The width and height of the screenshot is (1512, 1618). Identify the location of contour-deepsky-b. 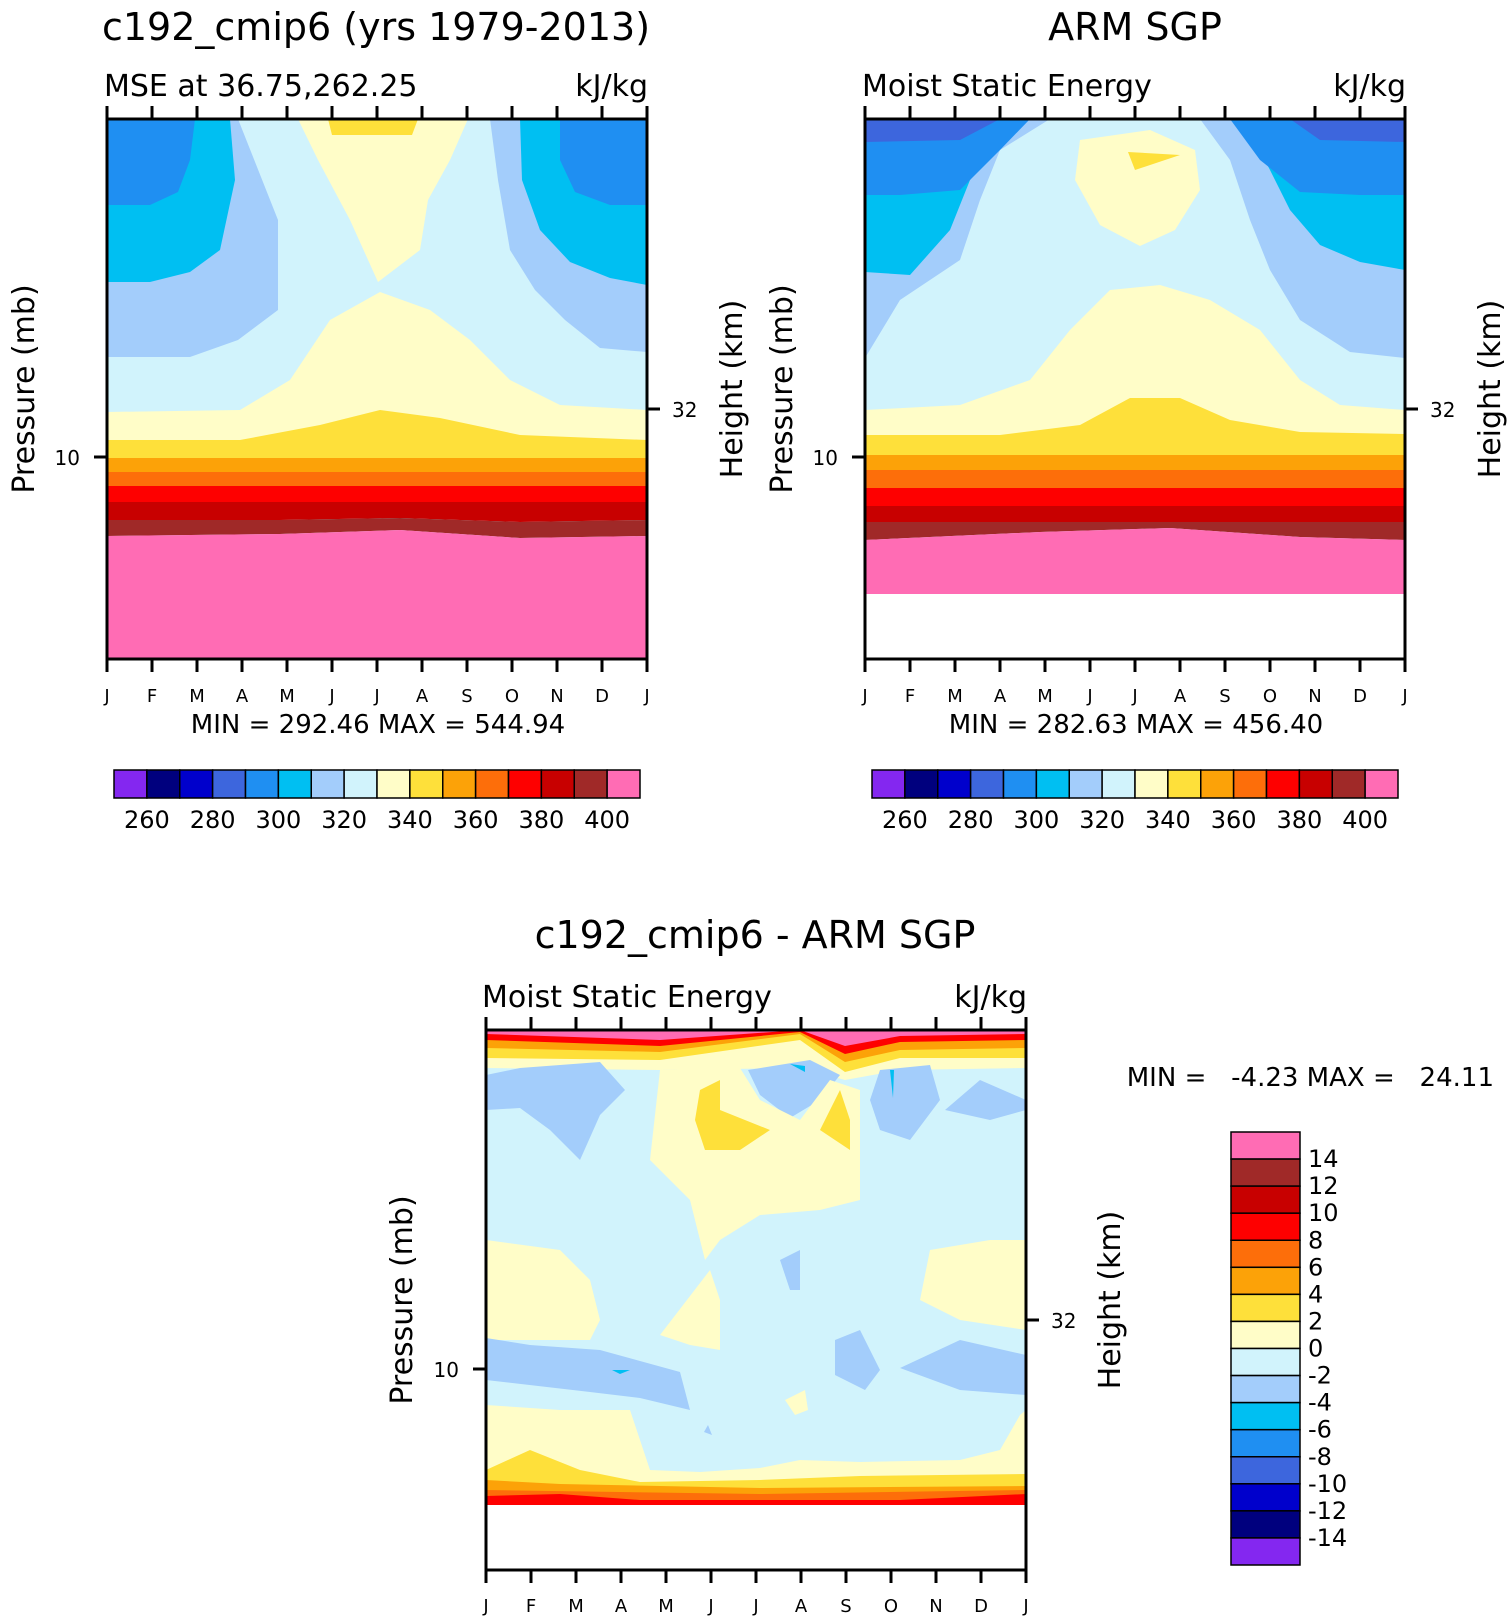
(797, 1068).